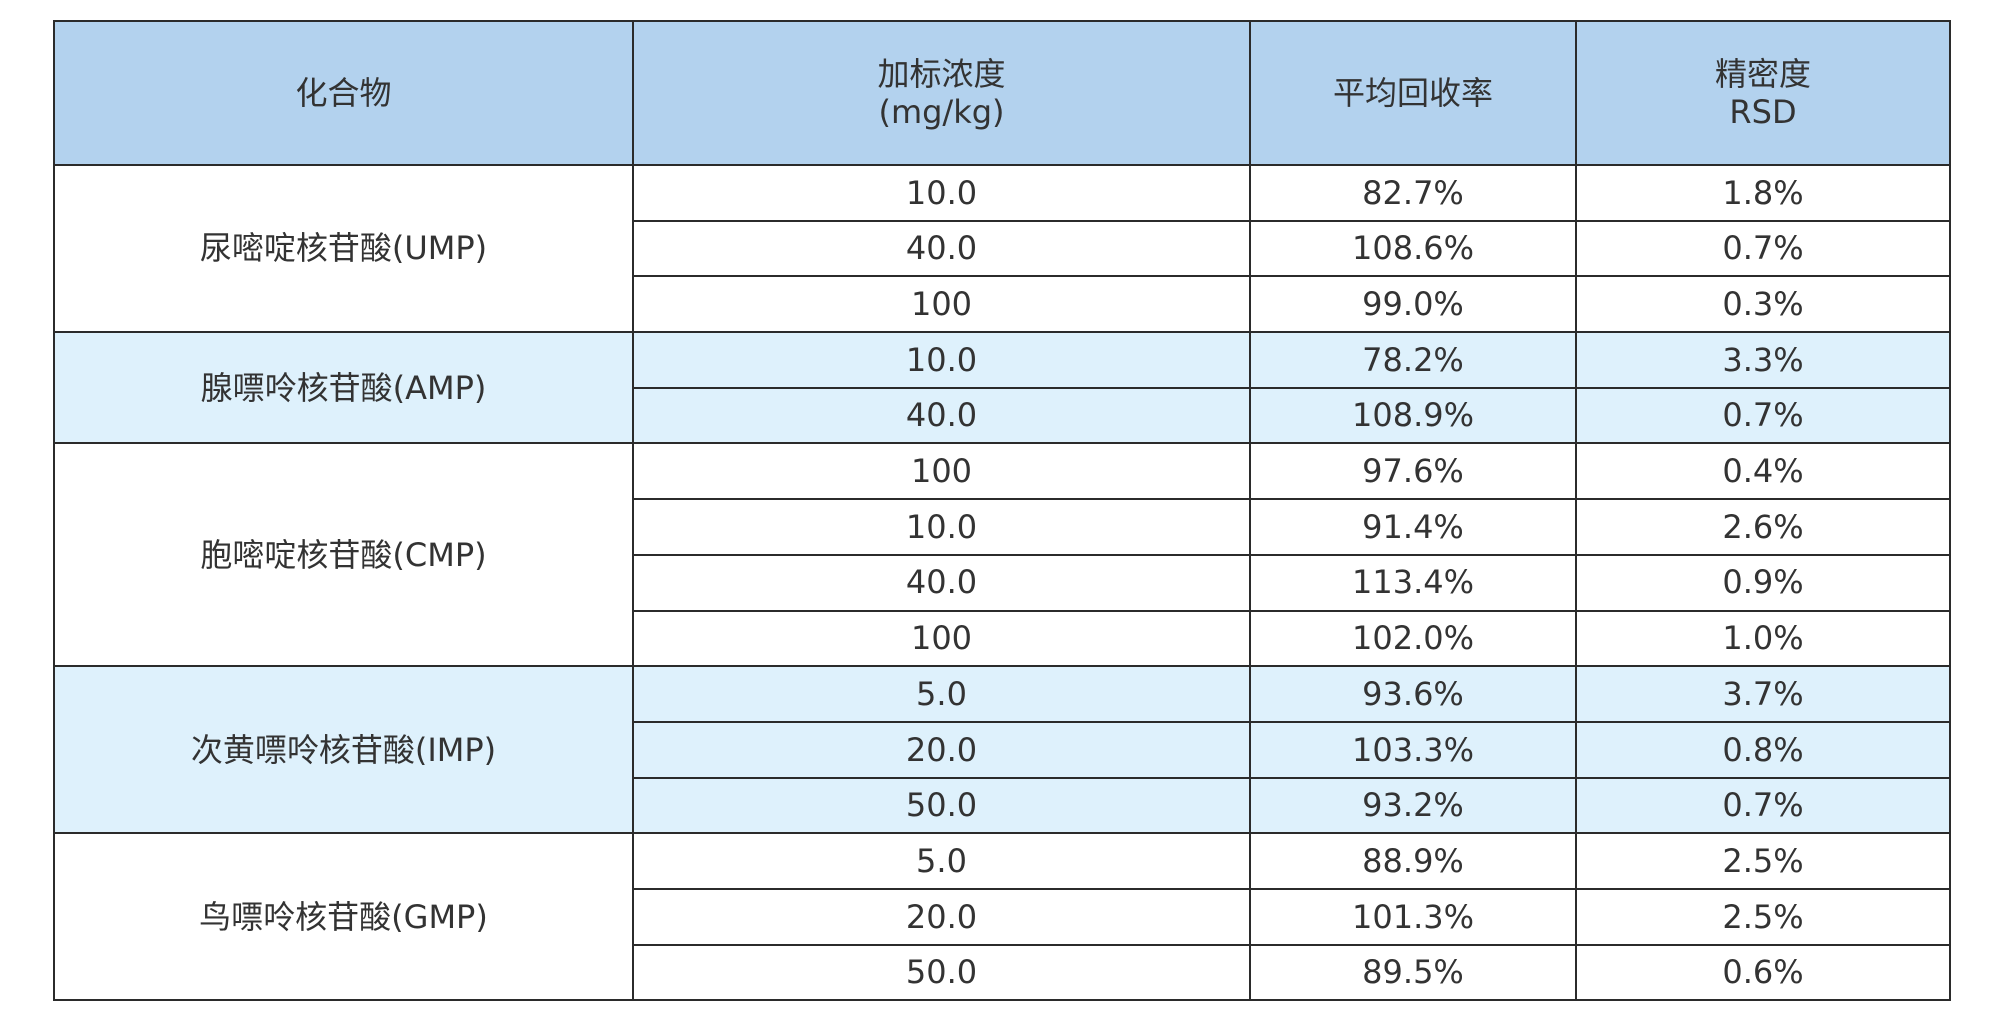 The height and width of the screenshot is (1027, 1997). Describe the element at coordinates (1413, 304) in the screenshot. I see `recovery-cell: 99.0%` at that location.